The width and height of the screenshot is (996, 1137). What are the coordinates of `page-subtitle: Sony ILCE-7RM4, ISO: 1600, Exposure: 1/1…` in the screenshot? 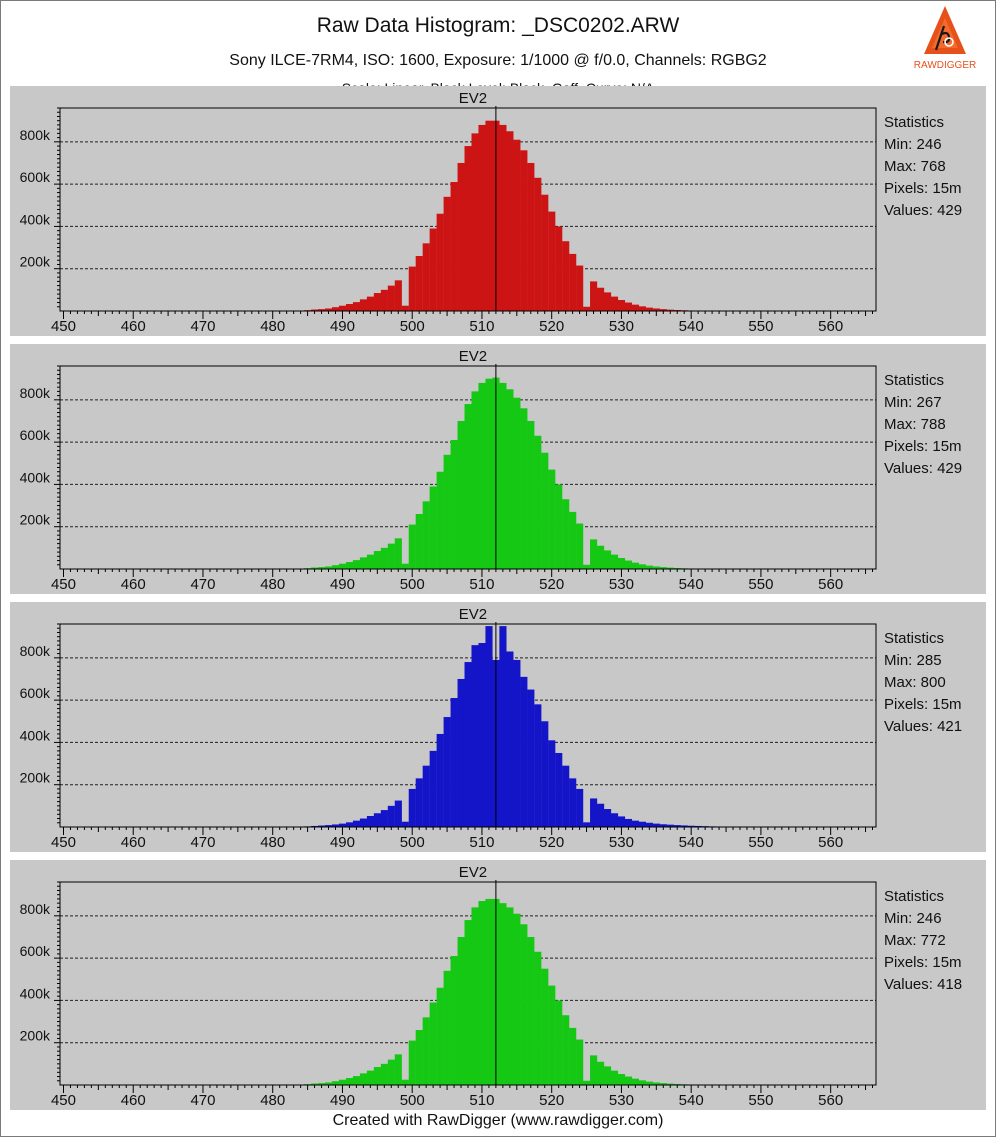 It's located at (498, 60).